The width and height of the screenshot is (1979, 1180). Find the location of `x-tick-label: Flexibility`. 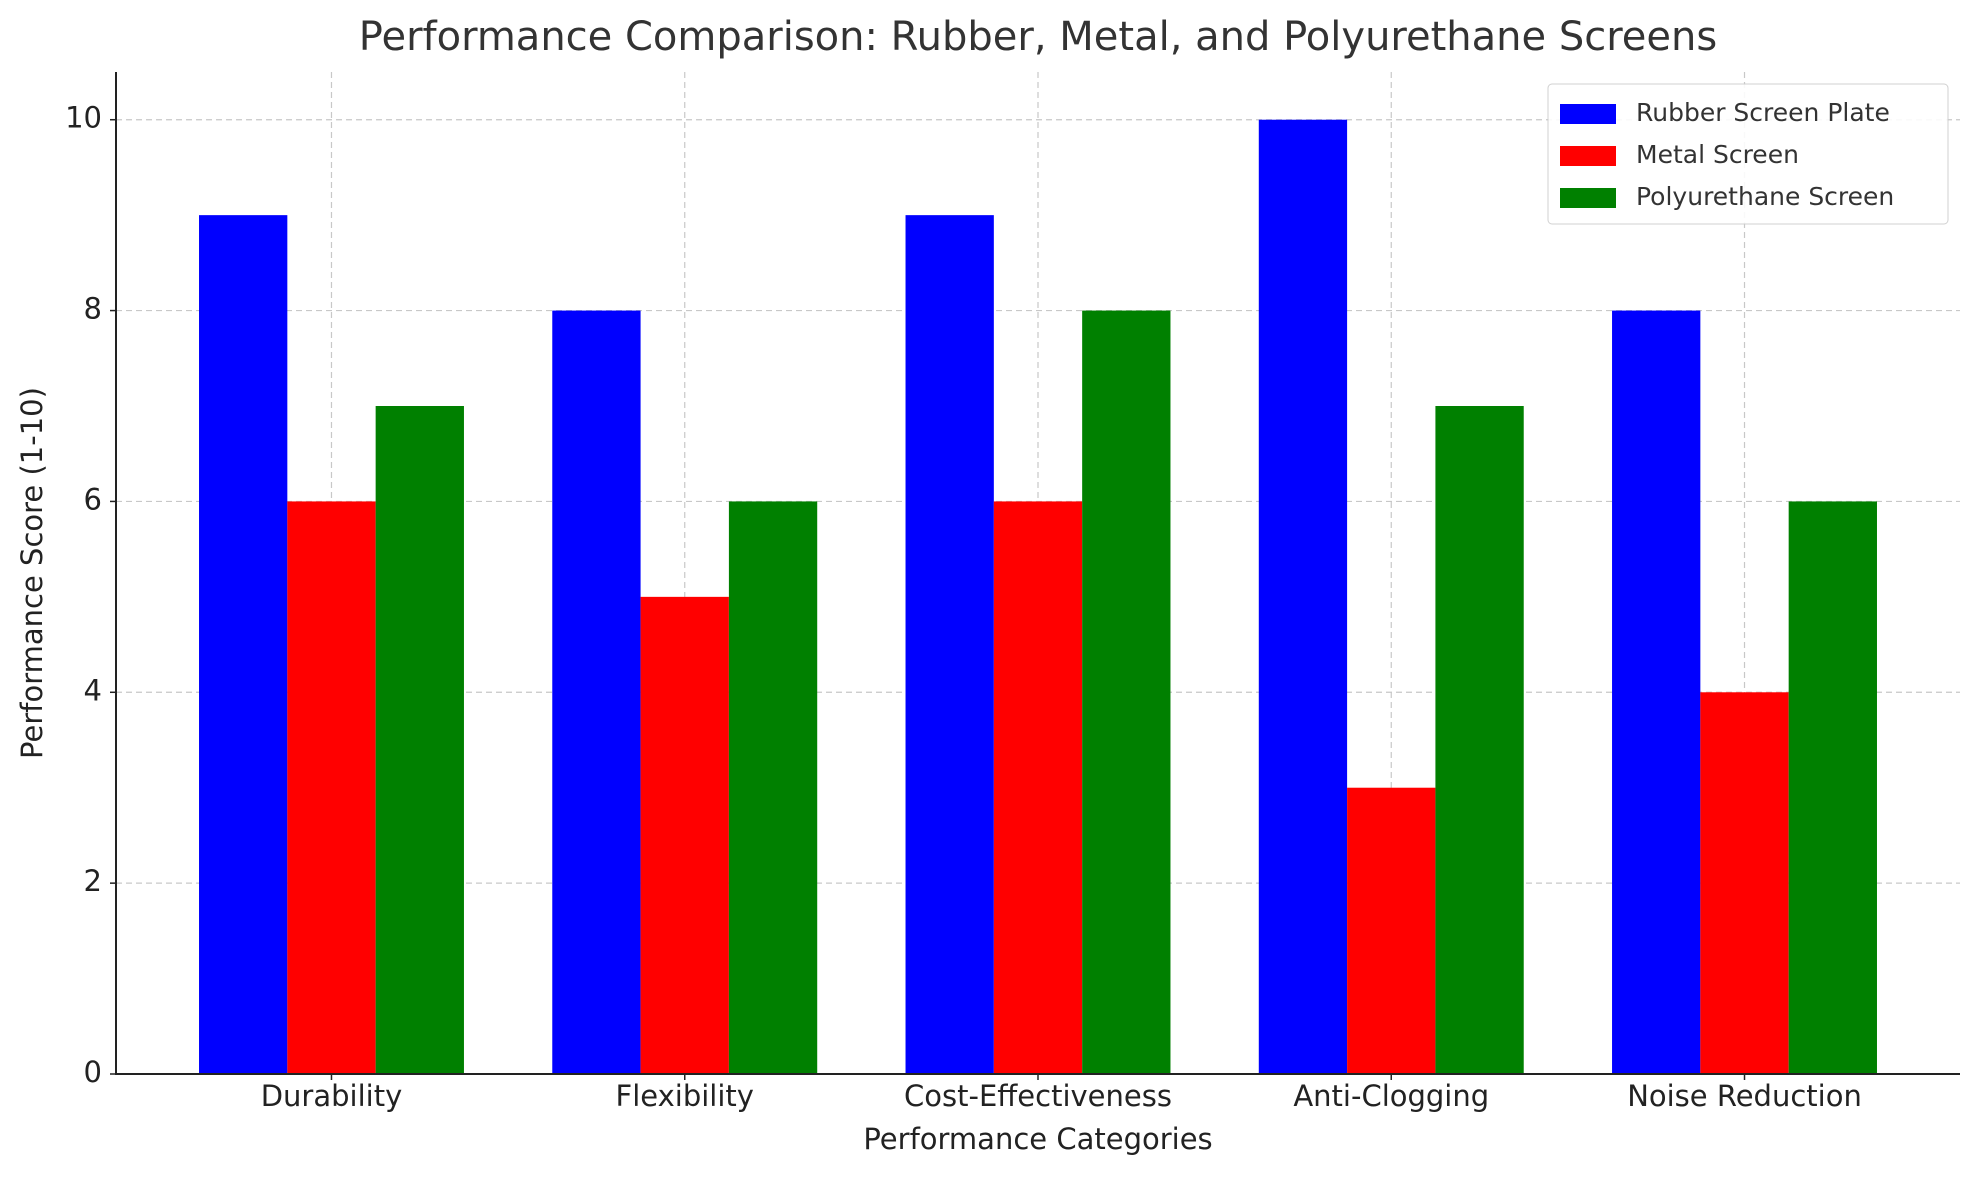

x-tick-label: Flexibility is located at coordinates (685, 1096).